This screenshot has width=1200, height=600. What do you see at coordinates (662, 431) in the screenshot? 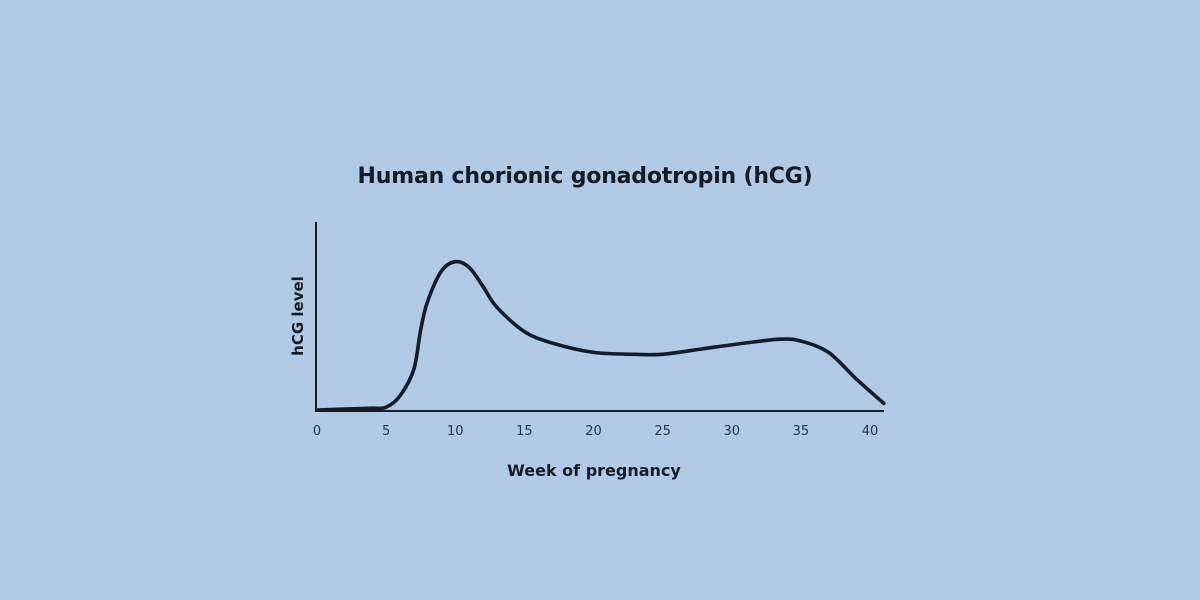
I see `x-tick-label: 25` at bounding box center [662, 431].